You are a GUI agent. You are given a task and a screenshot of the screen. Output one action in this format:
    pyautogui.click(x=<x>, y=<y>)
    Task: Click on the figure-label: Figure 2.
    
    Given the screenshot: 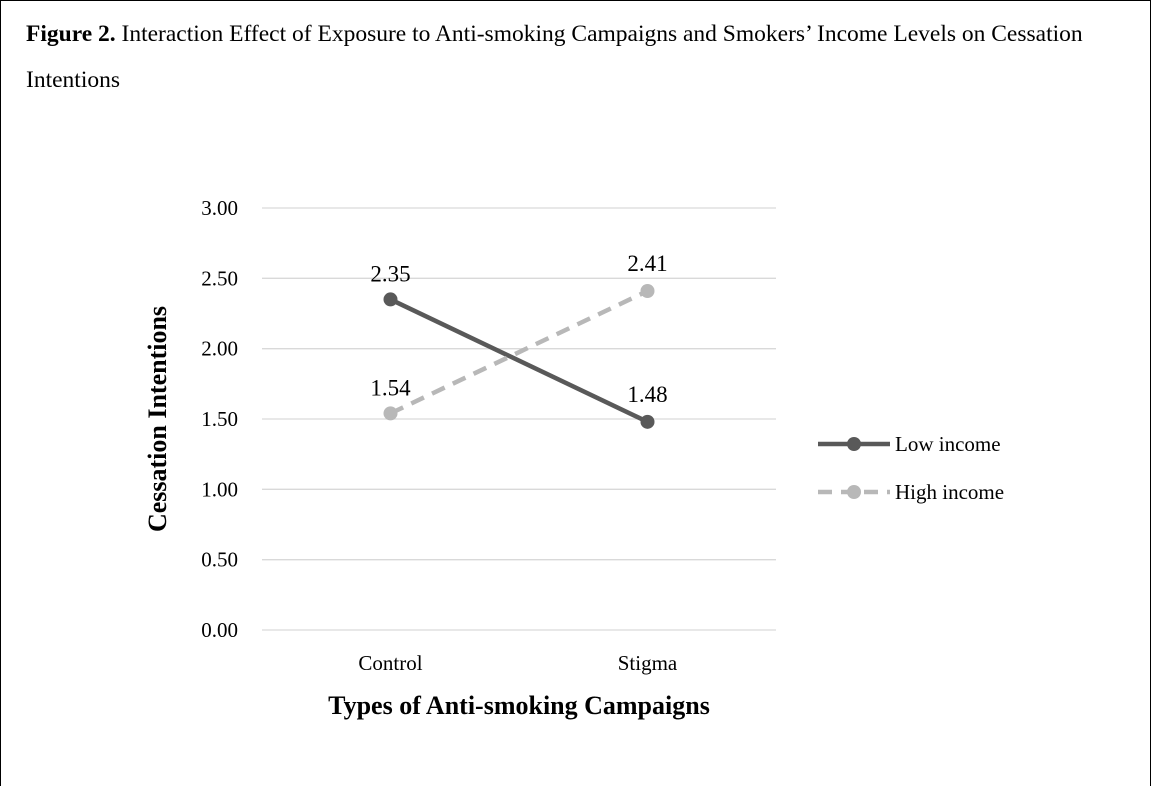 What is the action you would take?
    pyautogui.click(x=71, y=34)
    